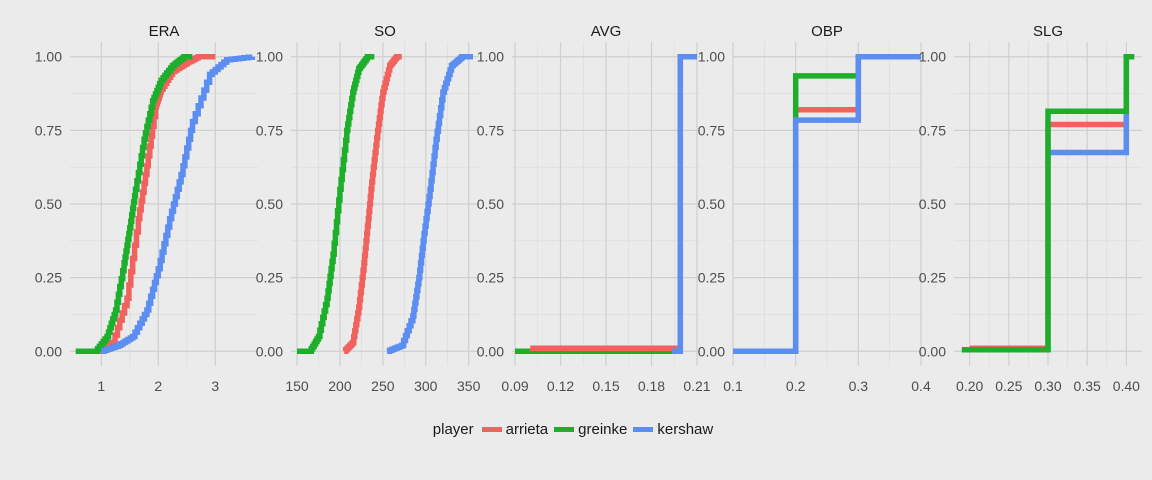 This screenshot has height=480, width=1152. What do you see at coordinates (796, 386) in the screenshot?
I see `x-tick-label: 0.2` at bounding box center [796, 386].